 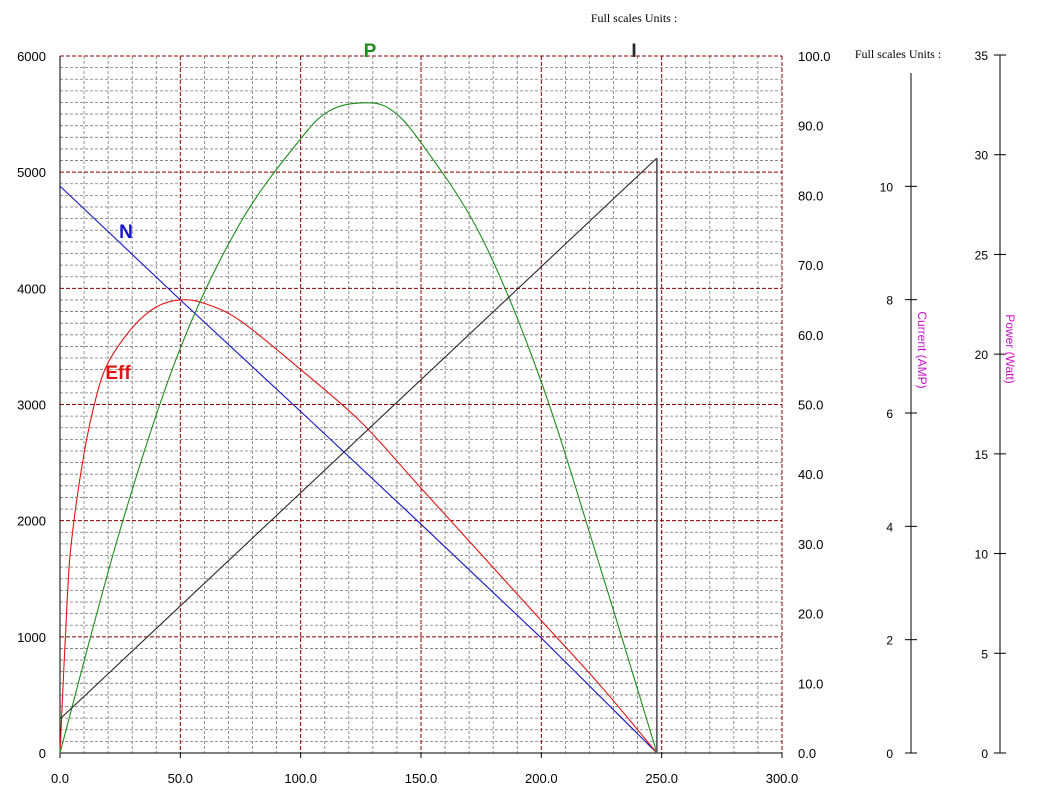 I want to click on power-tick-label: 20, so click(x=982, y=355).